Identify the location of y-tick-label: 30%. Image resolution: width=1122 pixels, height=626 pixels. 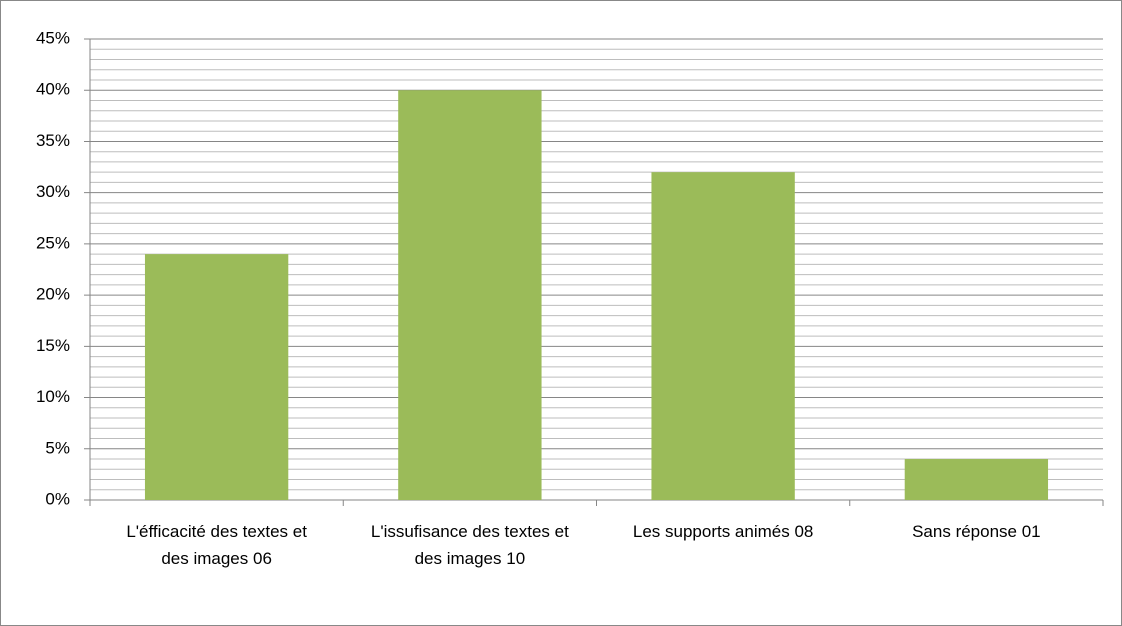
(53, 191).